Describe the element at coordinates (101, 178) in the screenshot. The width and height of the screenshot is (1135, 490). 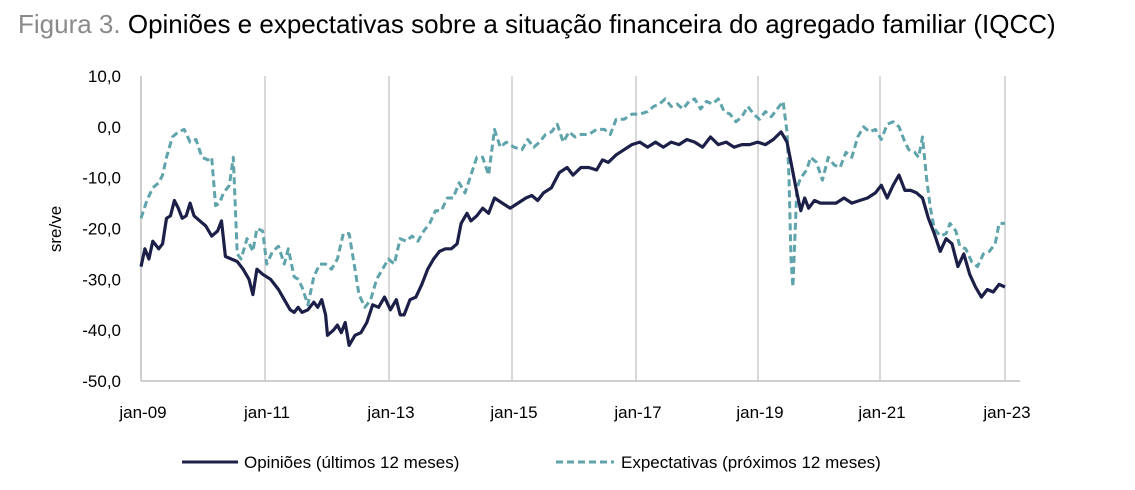
I see `y-tick-label: -10,0` at that location.